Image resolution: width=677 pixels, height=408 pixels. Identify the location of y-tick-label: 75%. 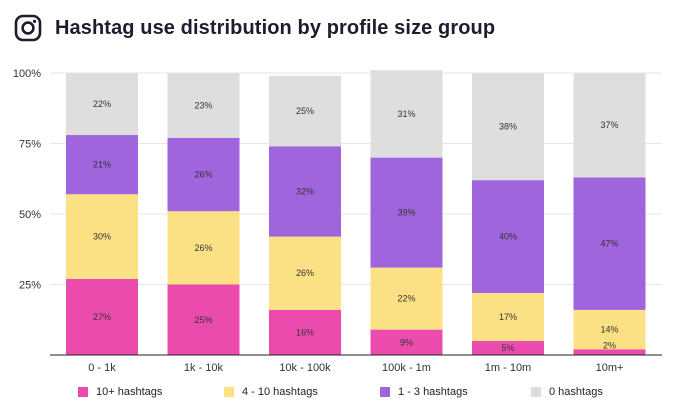
(30, 145).